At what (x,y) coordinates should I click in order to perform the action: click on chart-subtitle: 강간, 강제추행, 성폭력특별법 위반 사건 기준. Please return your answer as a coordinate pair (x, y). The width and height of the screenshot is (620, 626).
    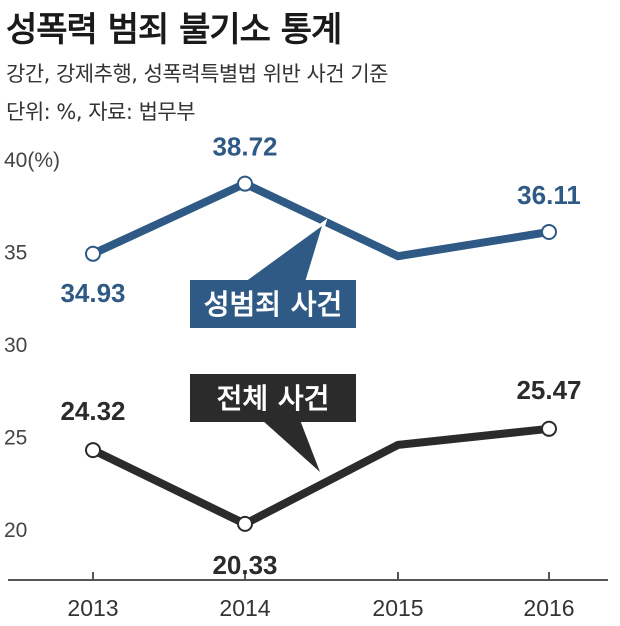
    Looking at the image, I should click on (197, 74).